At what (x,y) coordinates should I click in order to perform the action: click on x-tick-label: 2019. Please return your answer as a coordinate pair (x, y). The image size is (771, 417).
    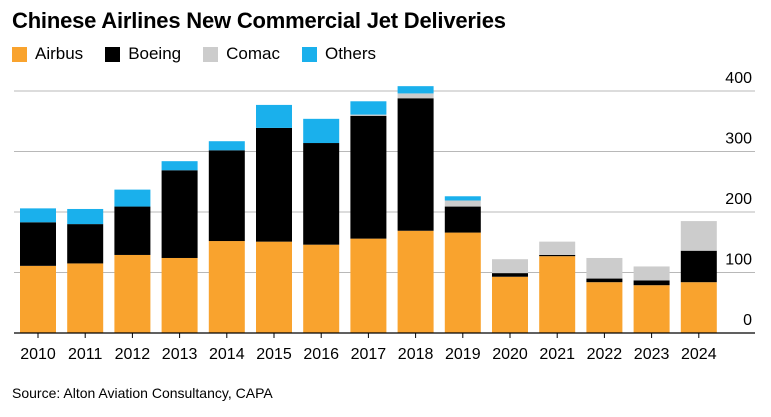
    Looking at the image, I should click on (463, 354).